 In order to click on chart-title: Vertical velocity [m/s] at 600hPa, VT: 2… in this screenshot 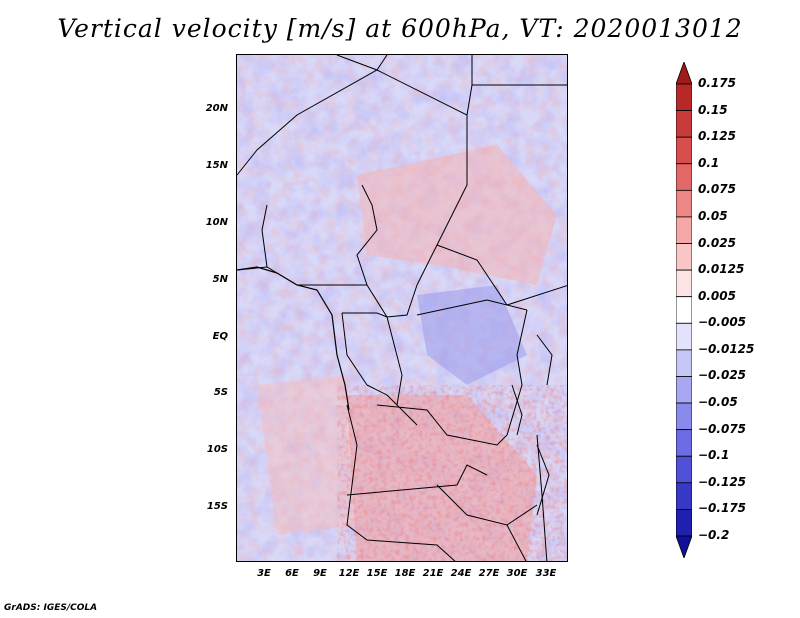, I will do `click(400, 28)`.